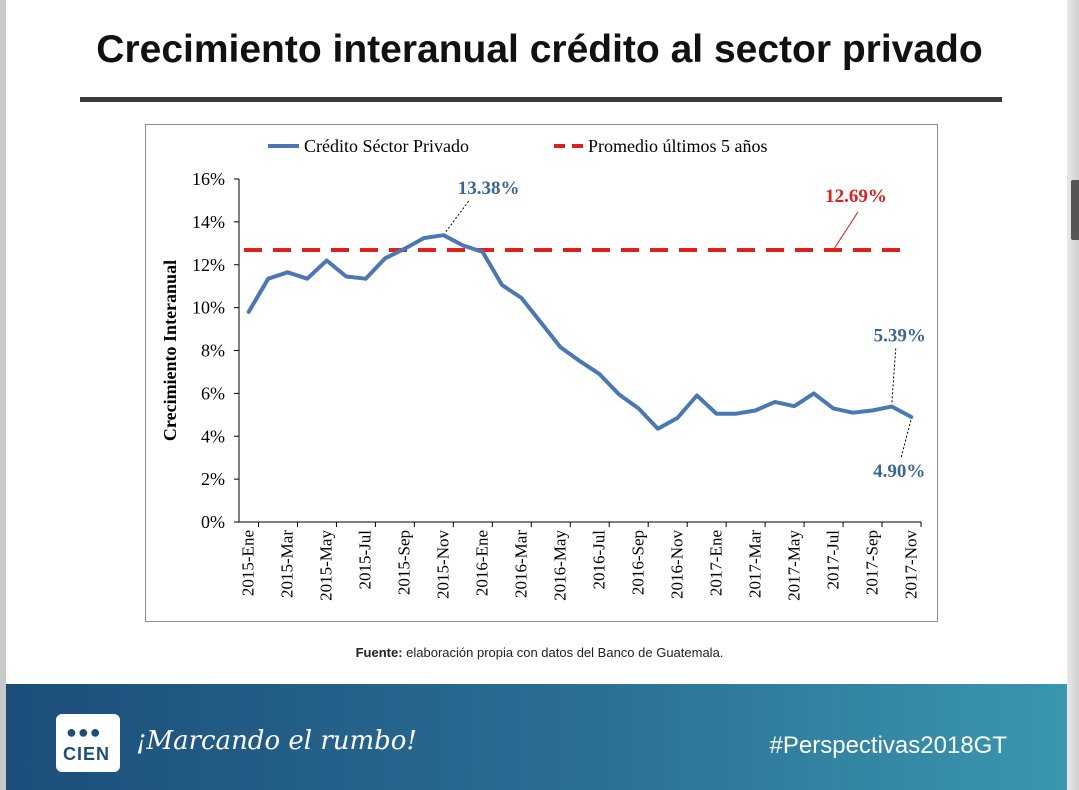 The height and width of the screenshot is (790, 1079). I want to click on y-tick-label: 0%, so click(213, 522).